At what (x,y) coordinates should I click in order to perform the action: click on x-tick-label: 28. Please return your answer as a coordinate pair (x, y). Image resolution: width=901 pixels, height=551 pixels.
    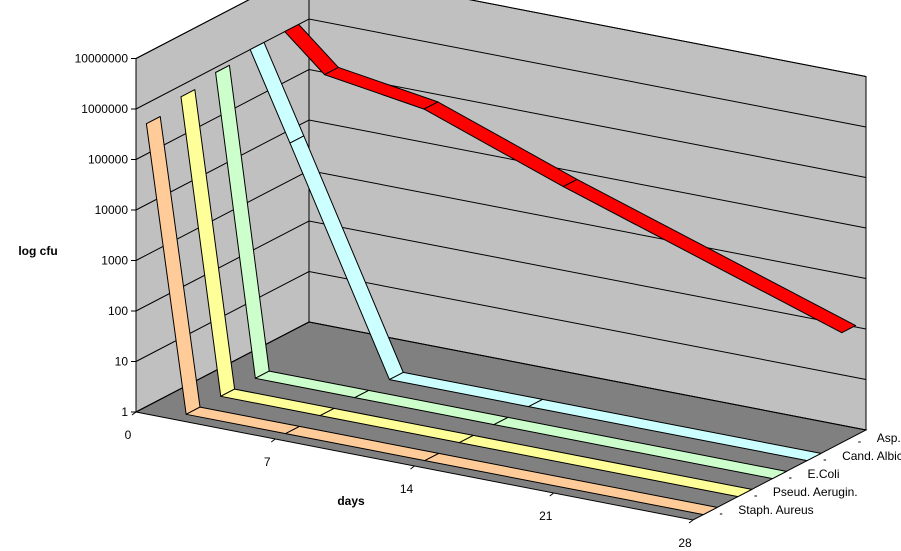
    Looking at the image, I should click on (685, 543).